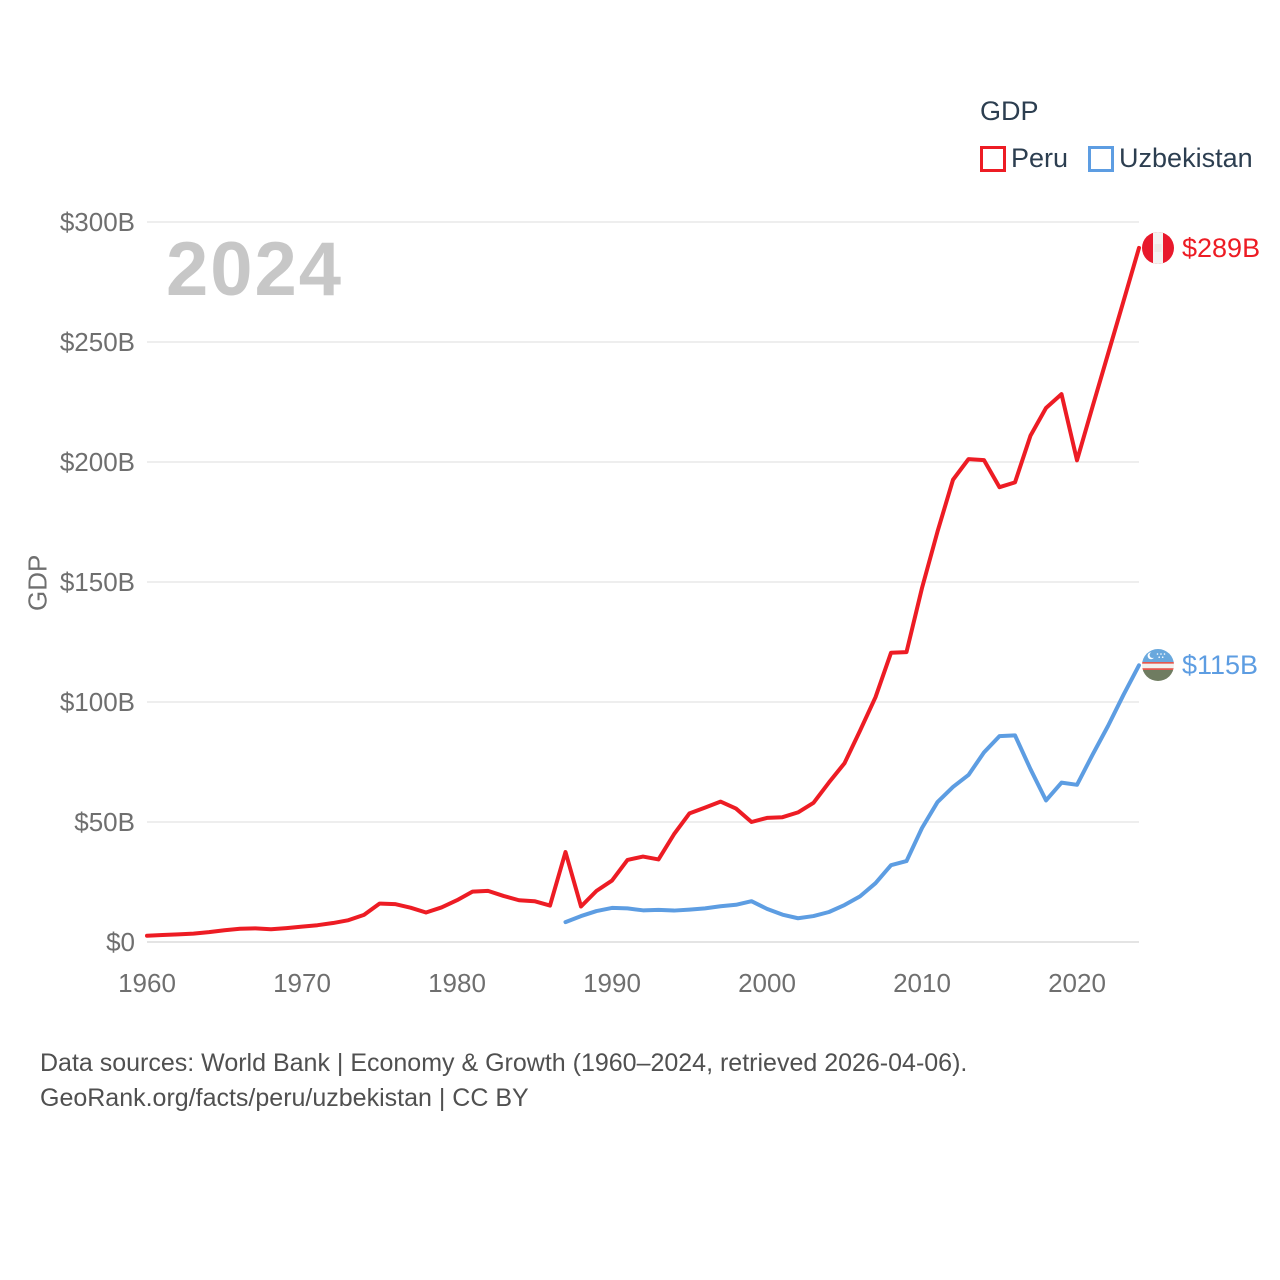 The height and width of the screenshot is (1280, 1280). What do you see at coordinates (37, 583) in the screenshot?
I see `y-axis-title: GDP` at bounding box center [37, 583].